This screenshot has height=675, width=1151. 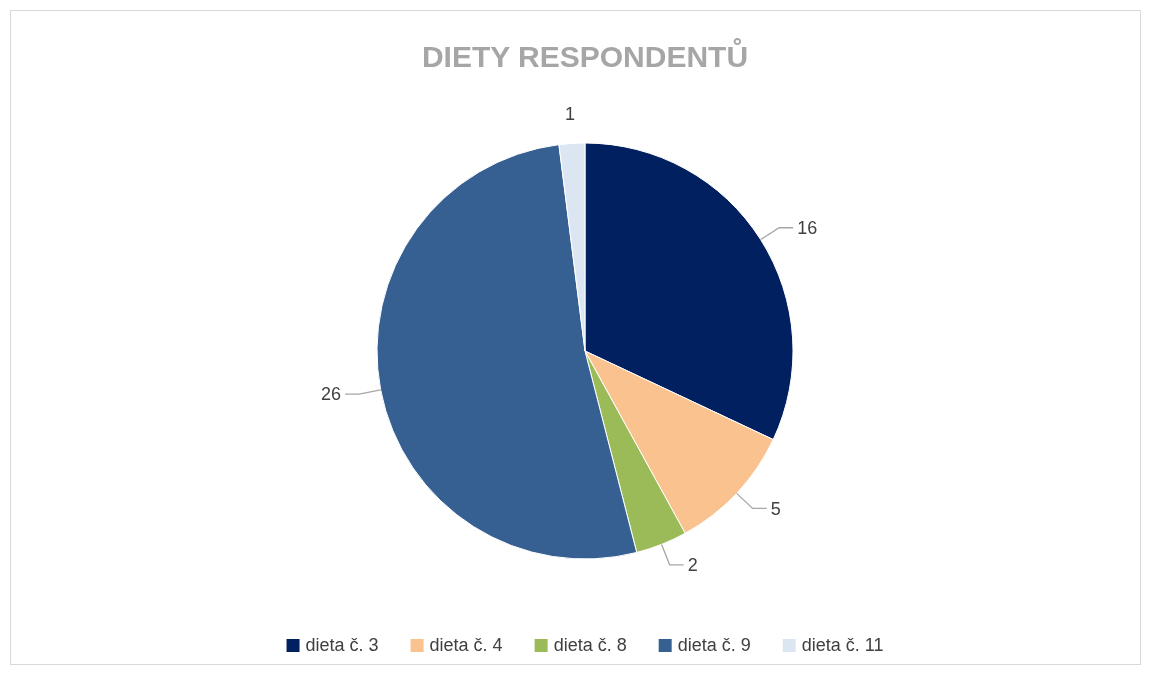 What do you see at coordinates (714, 645) in the screenshot?
I see `legend-label: dieta č. 9` at bounding box center [714, 645].